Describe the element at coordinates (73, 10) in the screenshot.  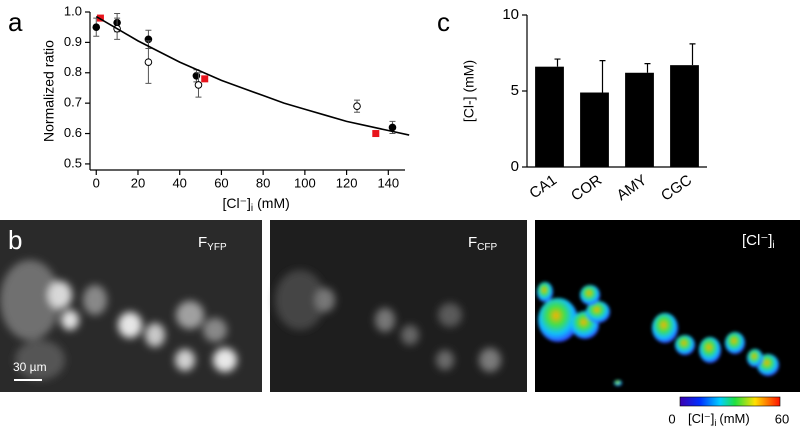
I see `y-tick-label: 1.0` at that location.